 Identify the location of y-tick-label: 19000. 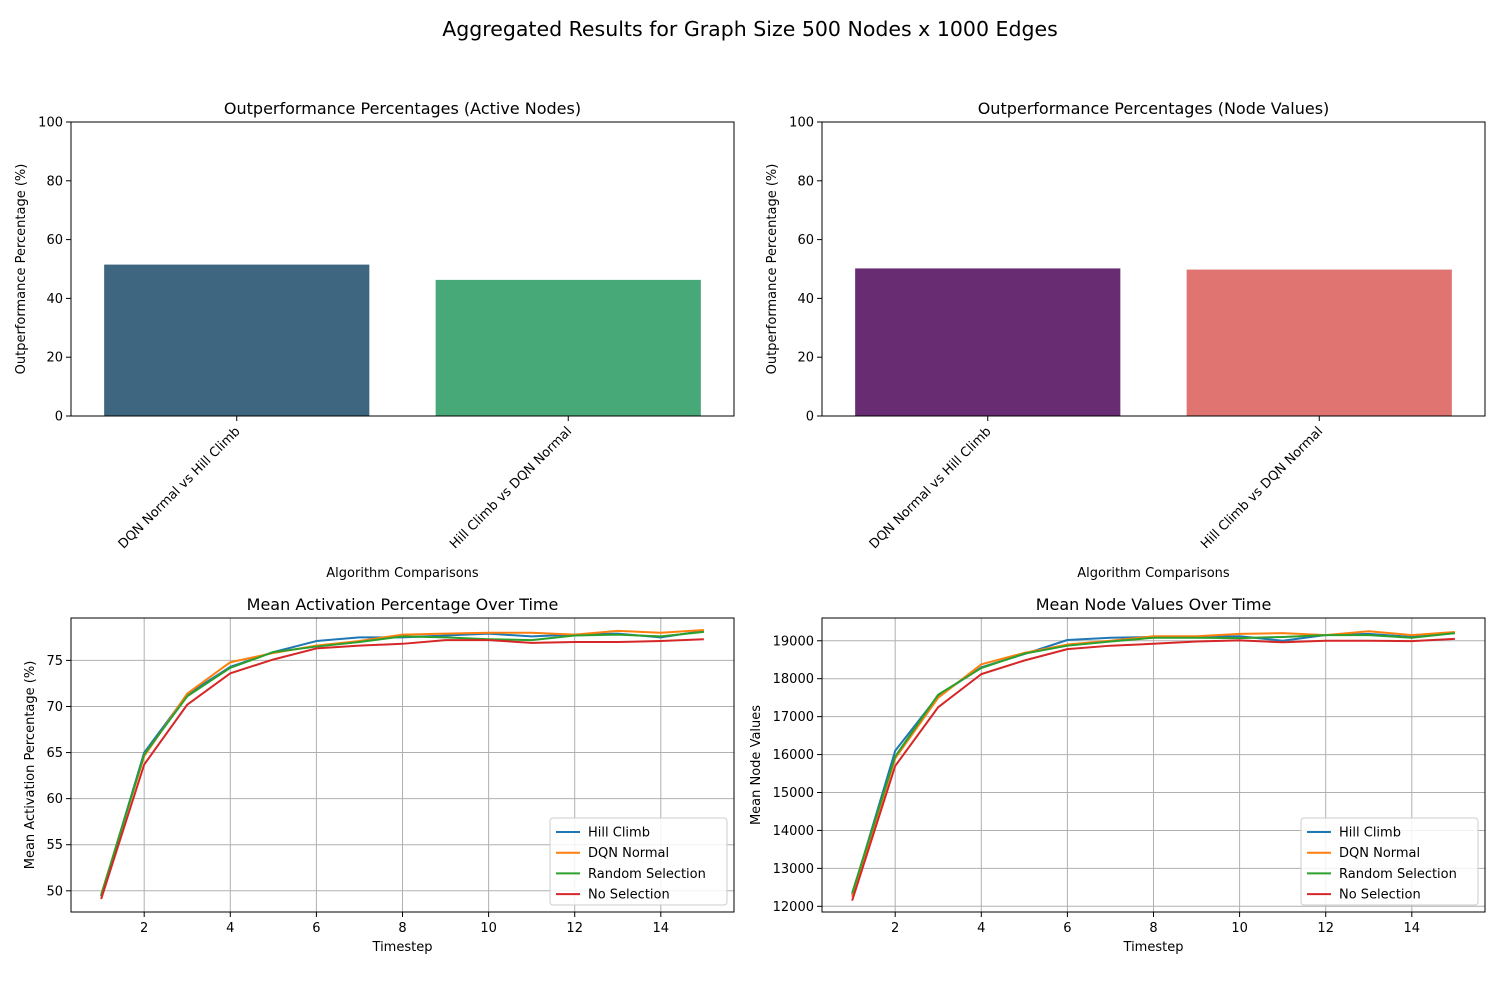
(793, 641).